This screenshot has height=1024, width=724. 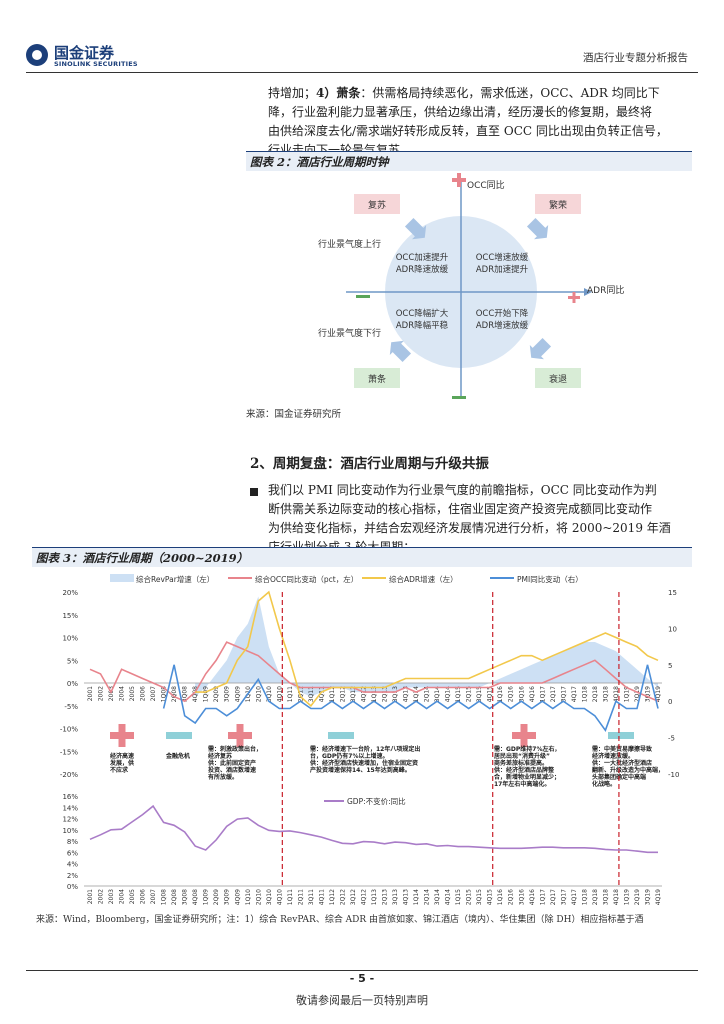 What do you see at coordinates (422, 313) in the screenshot?
I see `svg-text: OCC降幅扩大` at bounding box center [422, 313].